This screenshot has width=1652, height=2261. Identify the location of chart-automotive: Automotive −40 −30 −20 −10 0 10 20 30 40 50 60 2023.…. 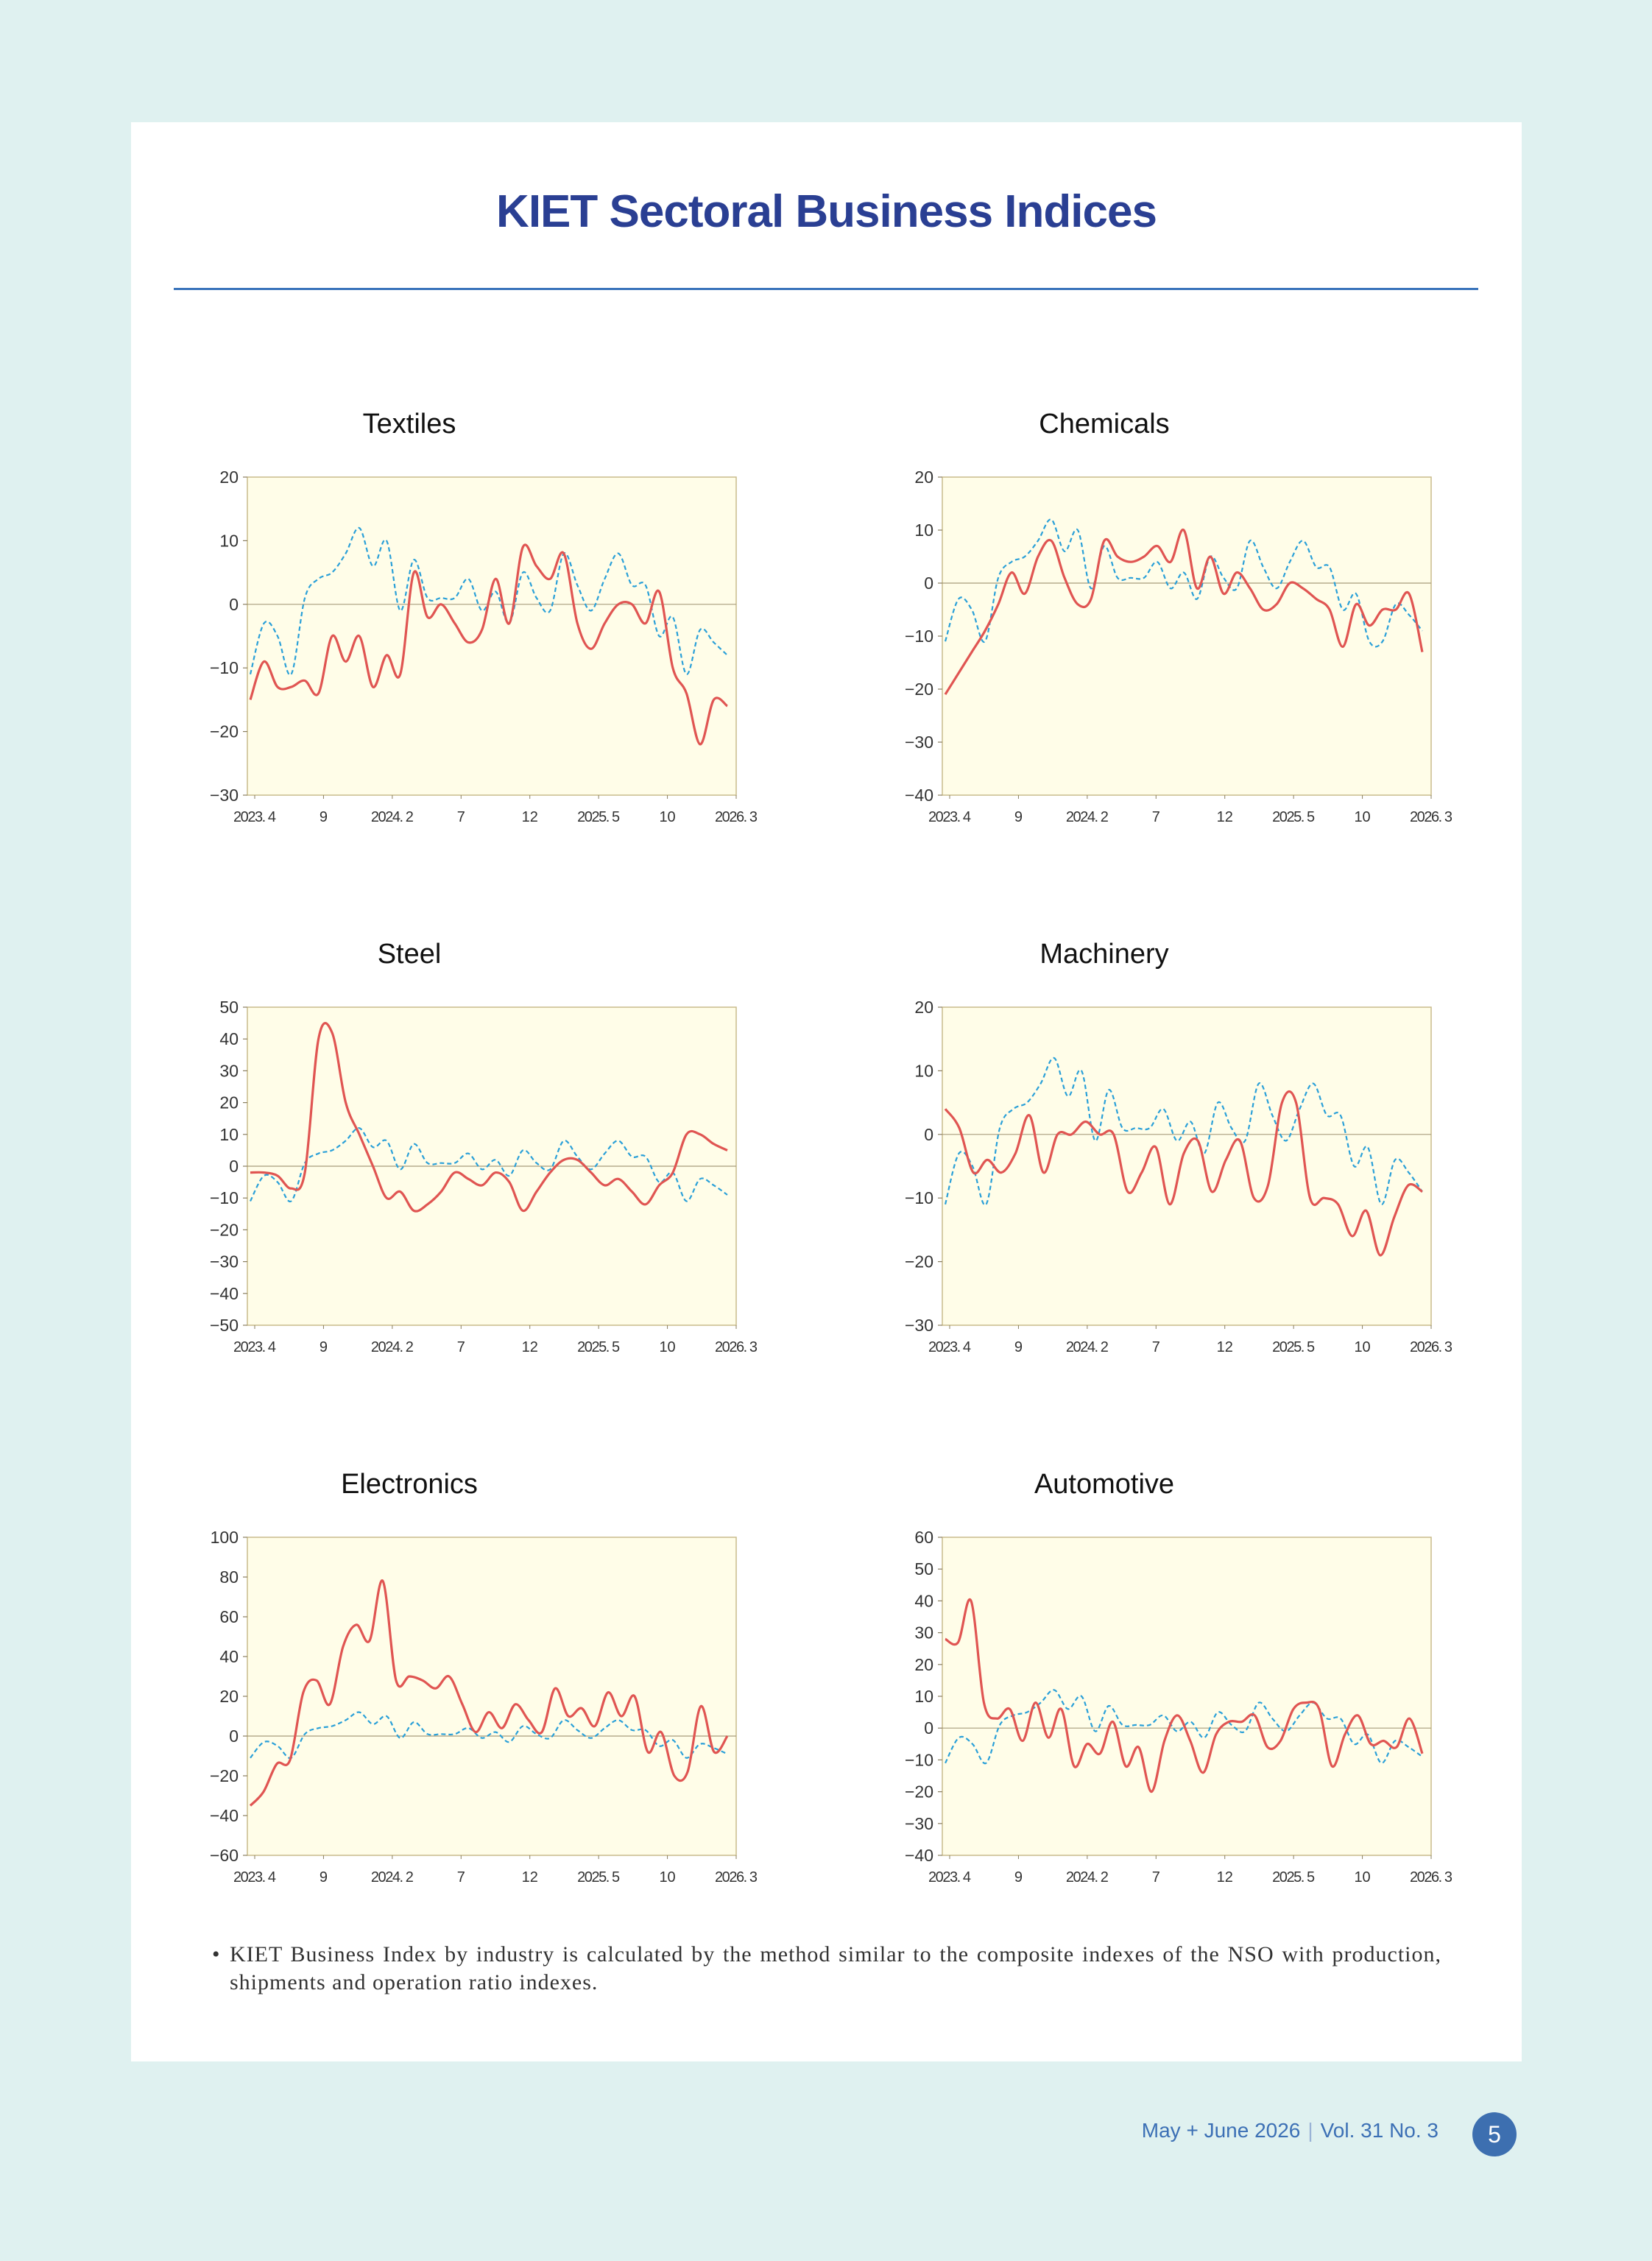
(1168, 1690).